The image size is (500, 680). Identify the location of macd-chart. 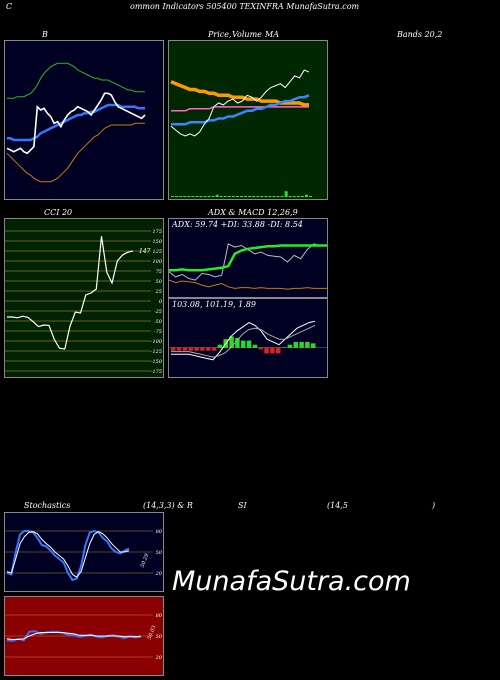
(248, 340).